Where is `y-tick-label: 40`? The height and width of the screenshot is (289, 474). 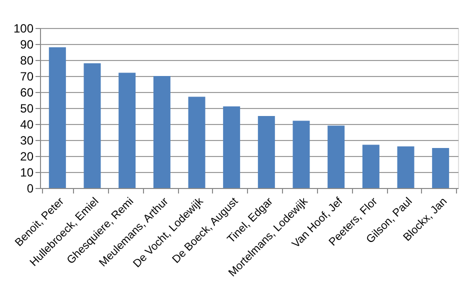 y-tick-label: 40 is located at coordinates (27, 125).